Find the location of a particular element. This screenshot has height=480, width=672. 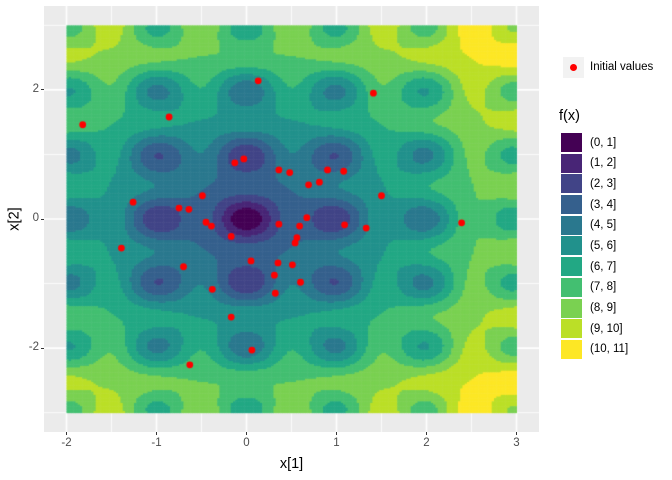

legend-bin-row: (4, 5] is located at coordinates (594, 225).